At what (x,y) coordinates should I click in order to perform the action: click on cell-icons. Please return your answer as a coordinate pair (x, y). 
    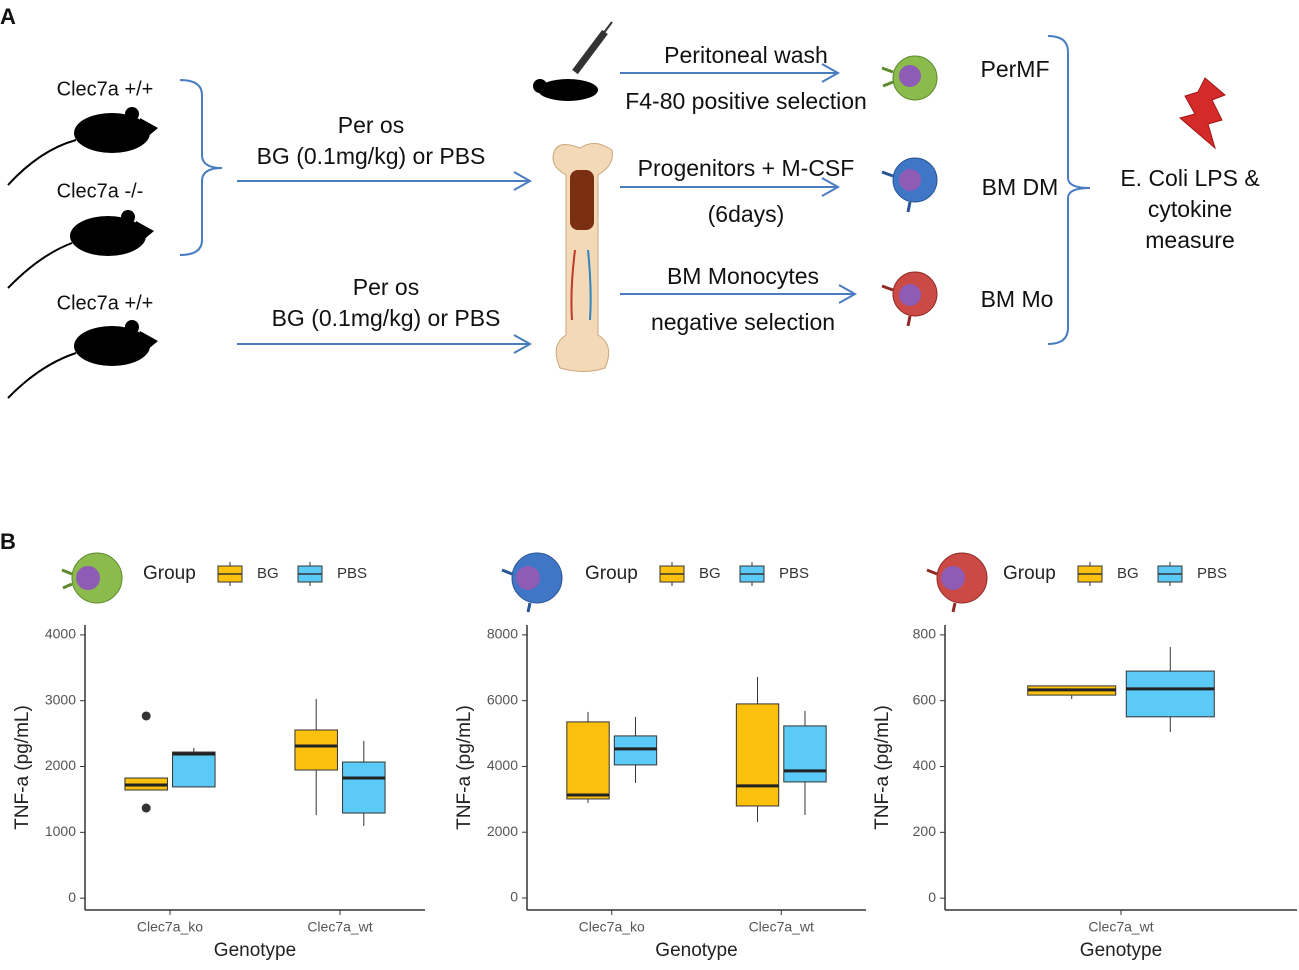
    Looking at the image, I should click on (909, 191).